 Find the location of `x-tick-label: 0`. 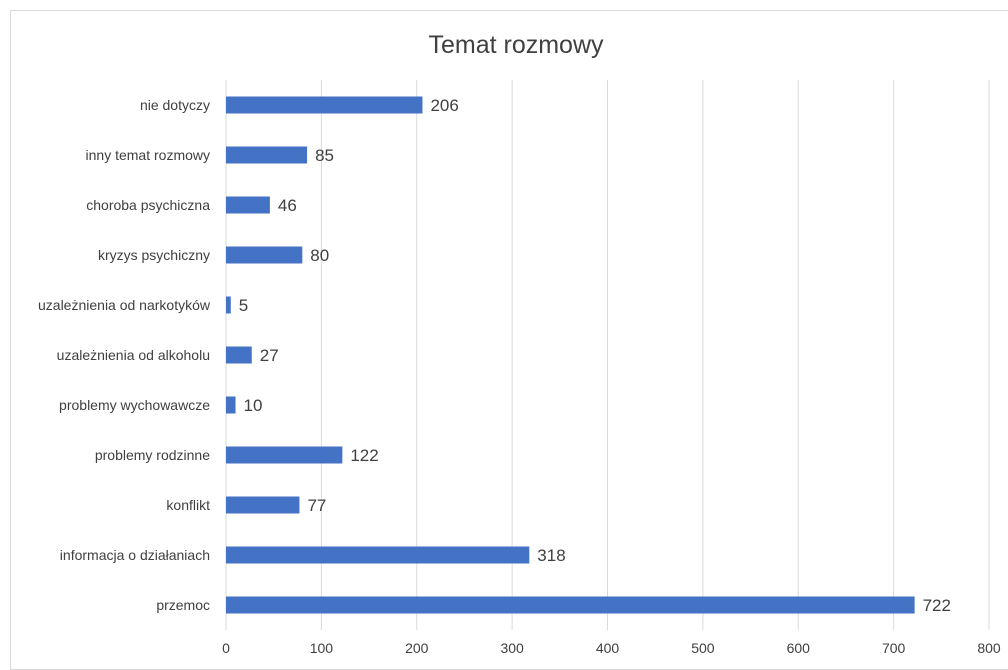

x-tick-label: 0 is located at coordinates (226, 648).